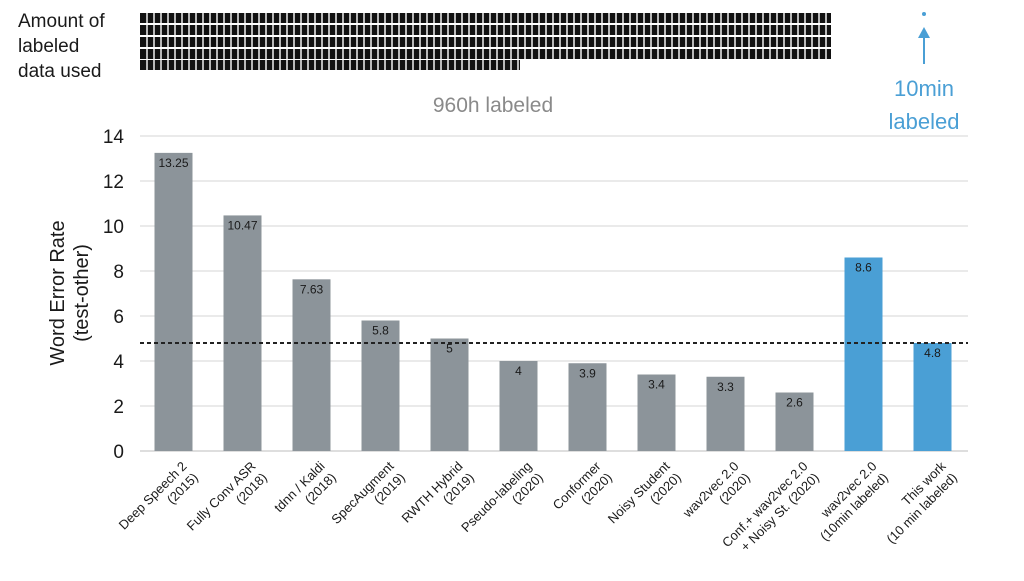 Image resolution: width=1024 pixels, height=581 pixels. I want to click on x-tick-label: Noisy Student(2020), so click(644, 492).